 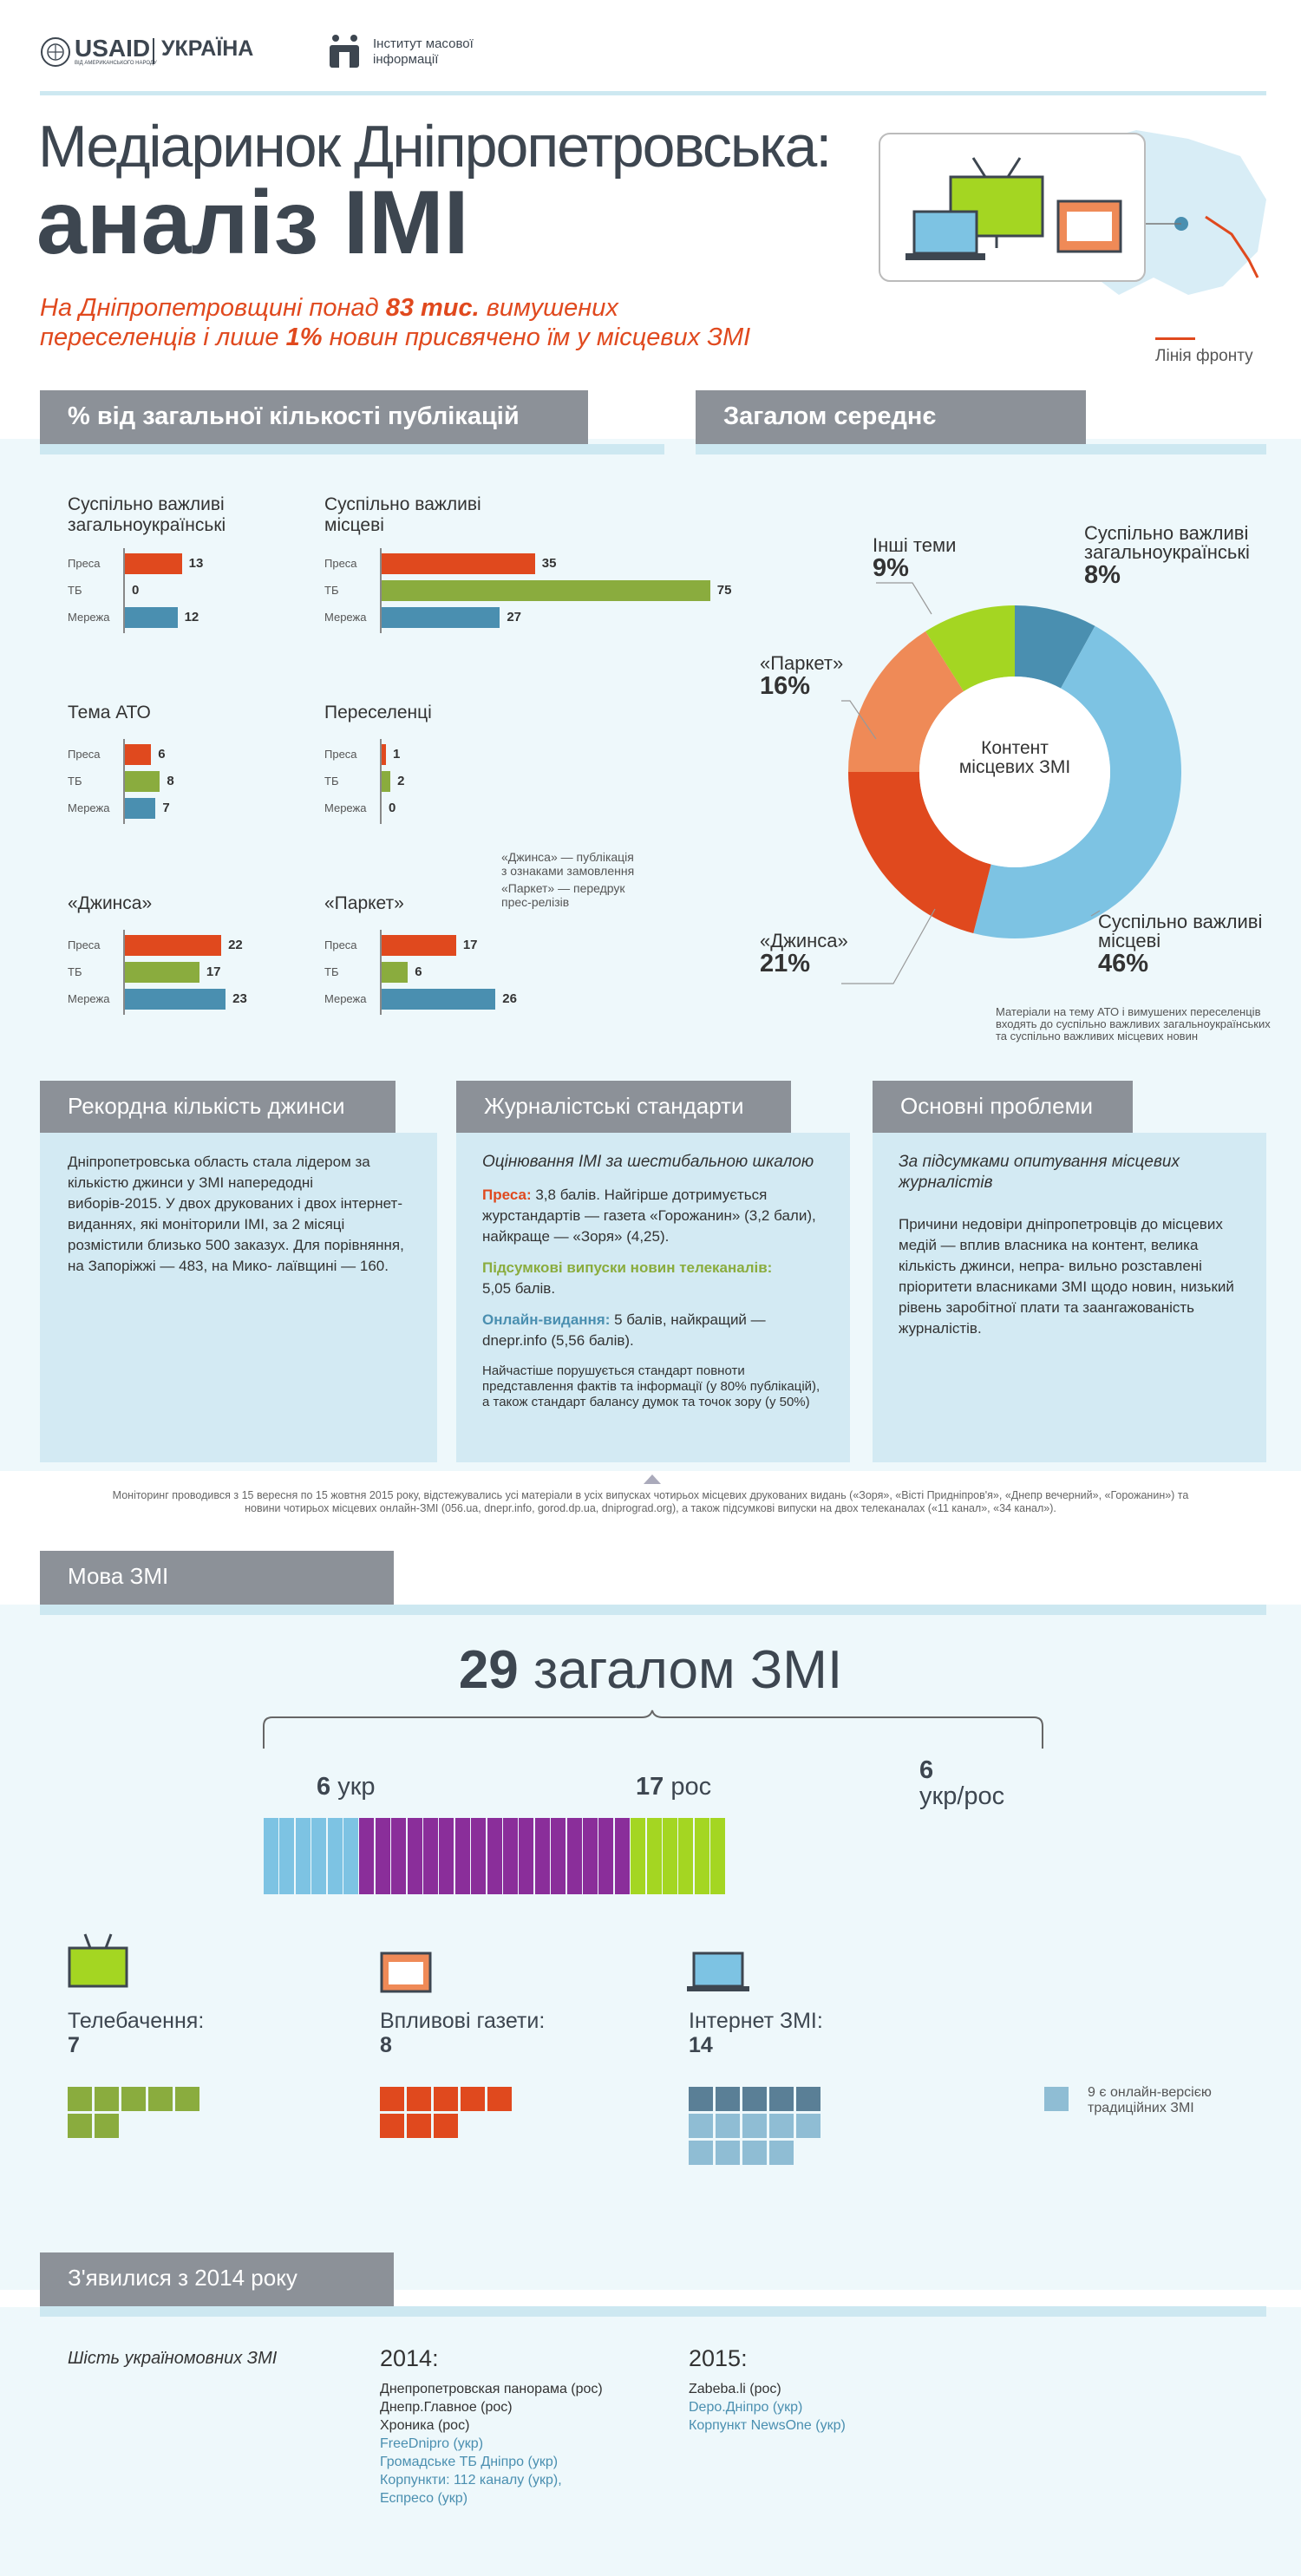 What do you see at coordinates (414, 52) in the screenshot?
I see `imi-logo: Інститут масової інформації` at bounding box center [414, 52].